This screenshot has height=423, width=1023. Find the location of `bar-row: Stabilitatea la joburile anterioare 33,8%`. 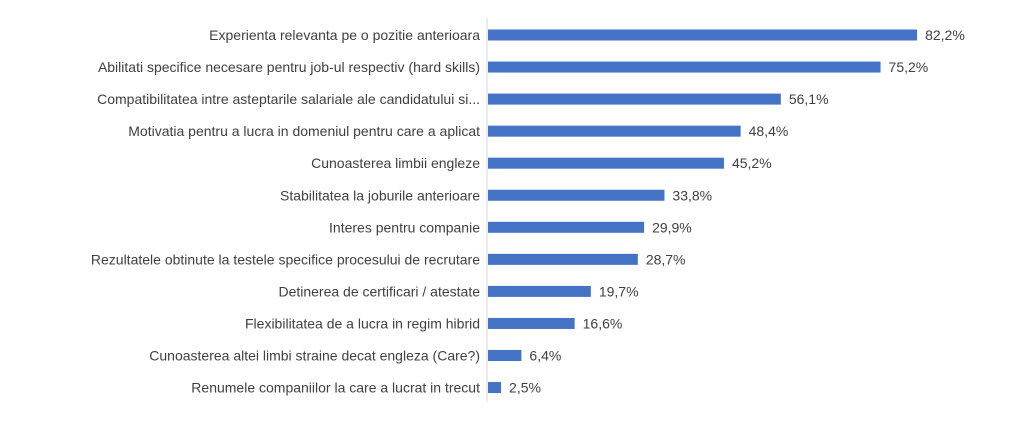

bar-row: Stabilitatea la joburile anterioare 33,8% is located at coordinates (496, 195).